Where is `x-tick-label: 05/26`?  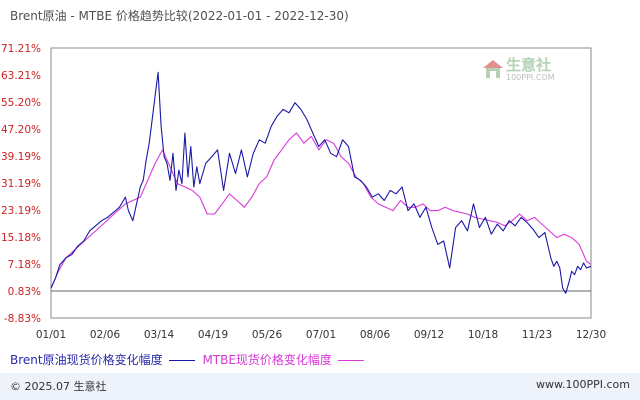 x-tick-label: 05/26 is located at coordinates (267, 335).